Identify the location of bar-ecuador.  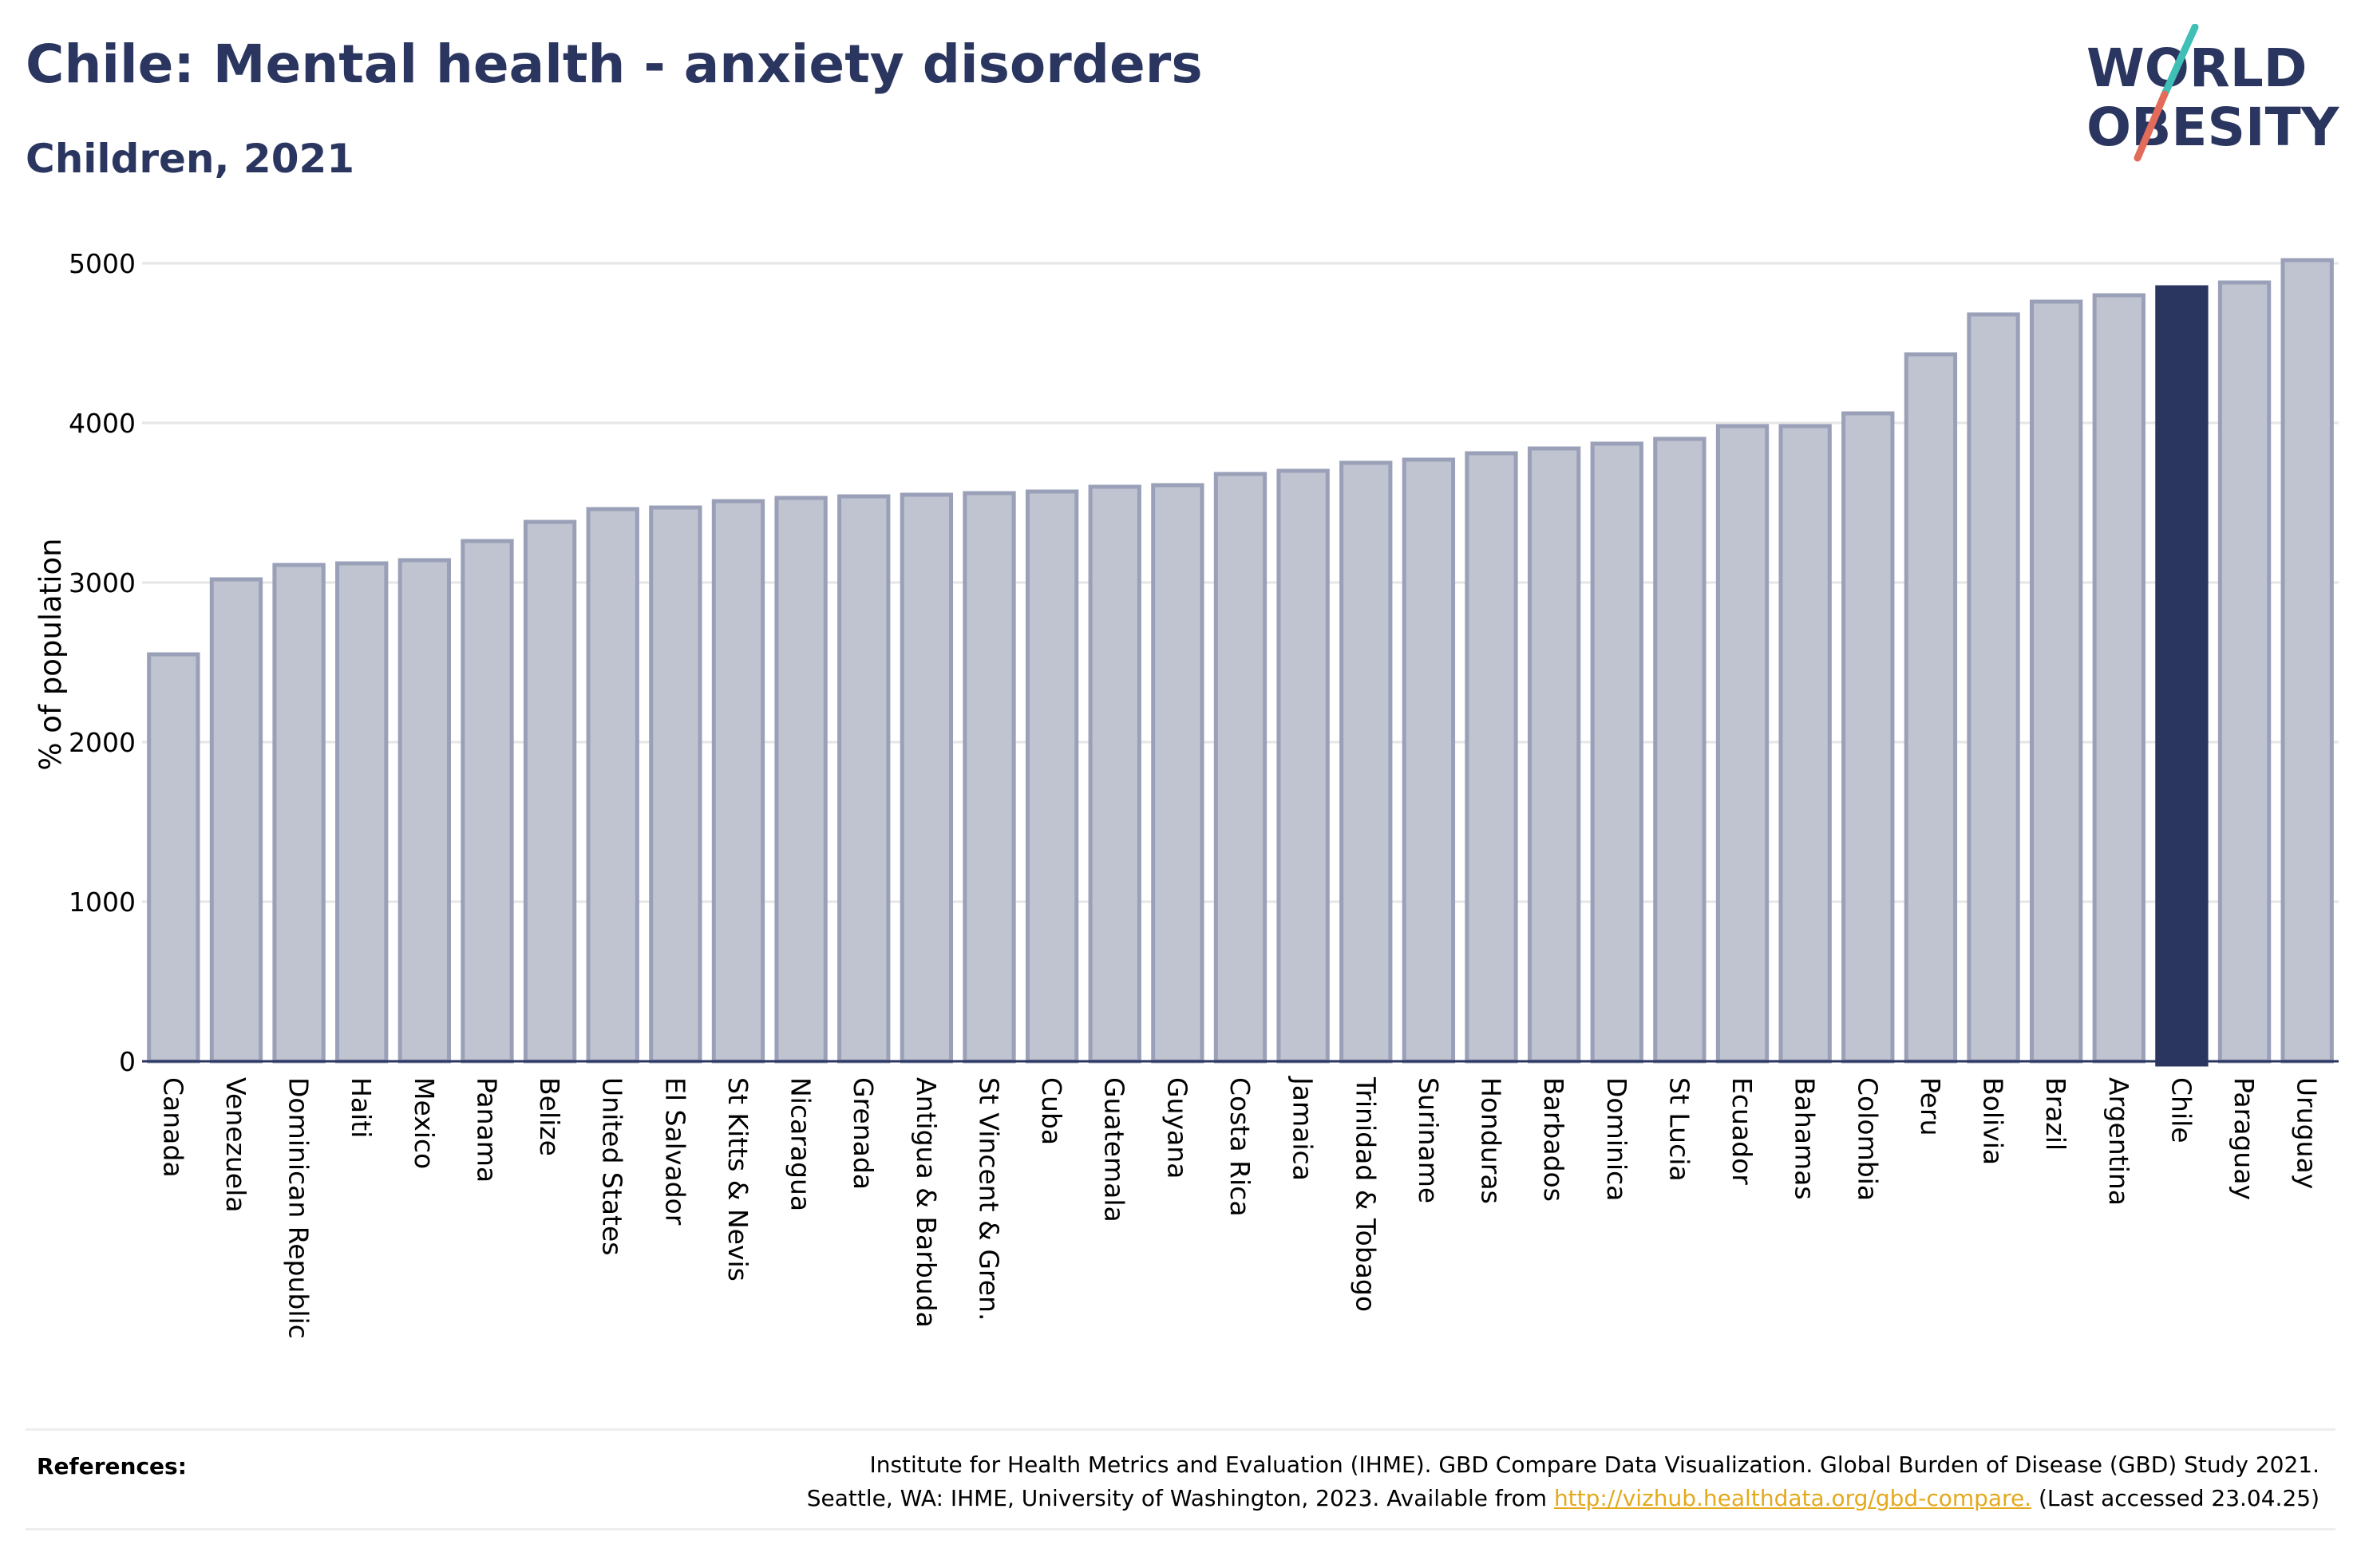
(1742, 744).